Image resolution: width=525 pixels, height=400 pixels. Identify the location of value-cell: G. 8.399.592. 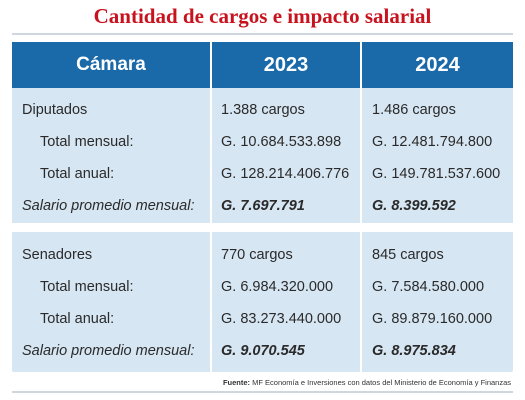
(414, 206).